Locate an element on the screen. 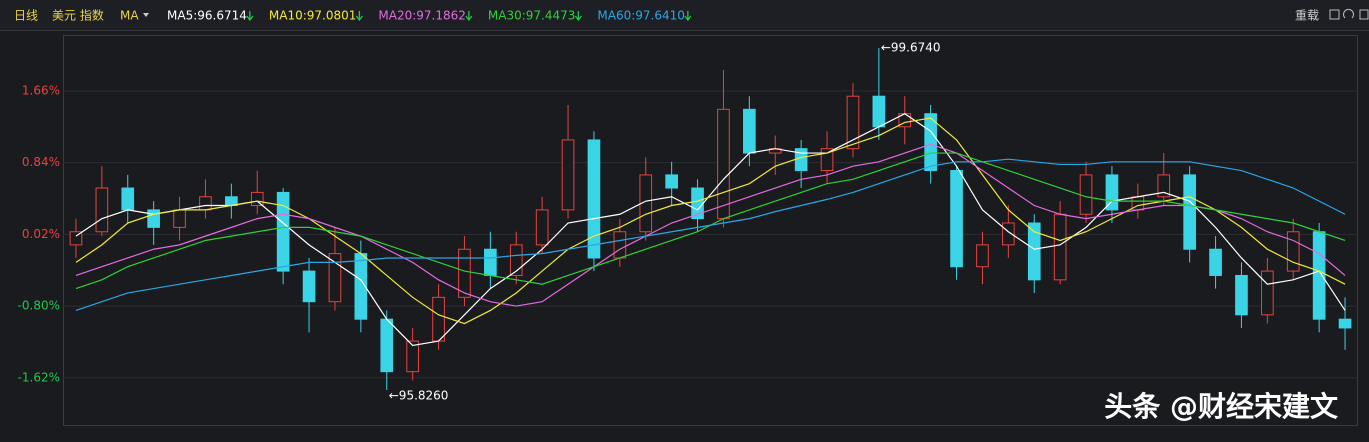 This screenshot has width=1369, height=442. dropdown-caret is located at coordinates (146, 15).